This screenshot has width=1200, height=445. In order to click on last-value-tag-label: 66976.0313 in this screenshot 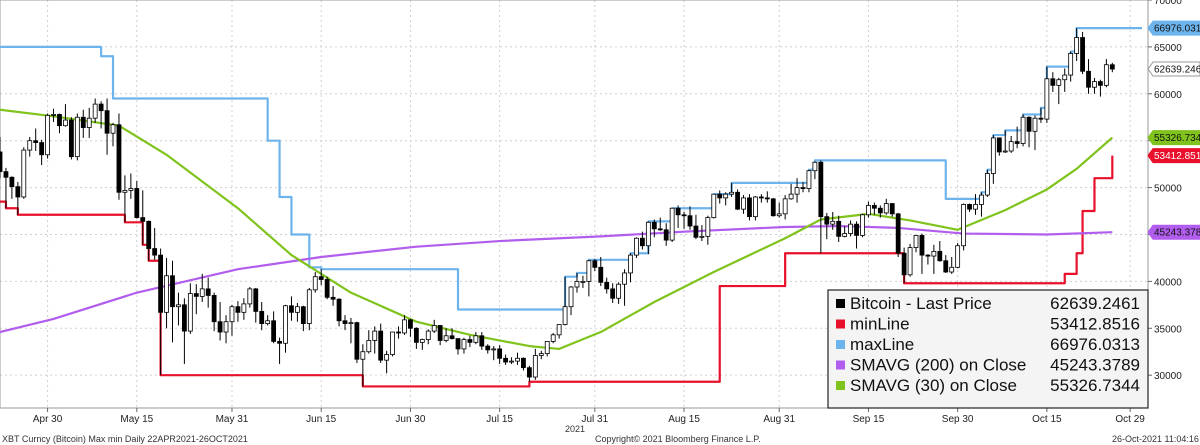, I will do `click(1177, 29)`.